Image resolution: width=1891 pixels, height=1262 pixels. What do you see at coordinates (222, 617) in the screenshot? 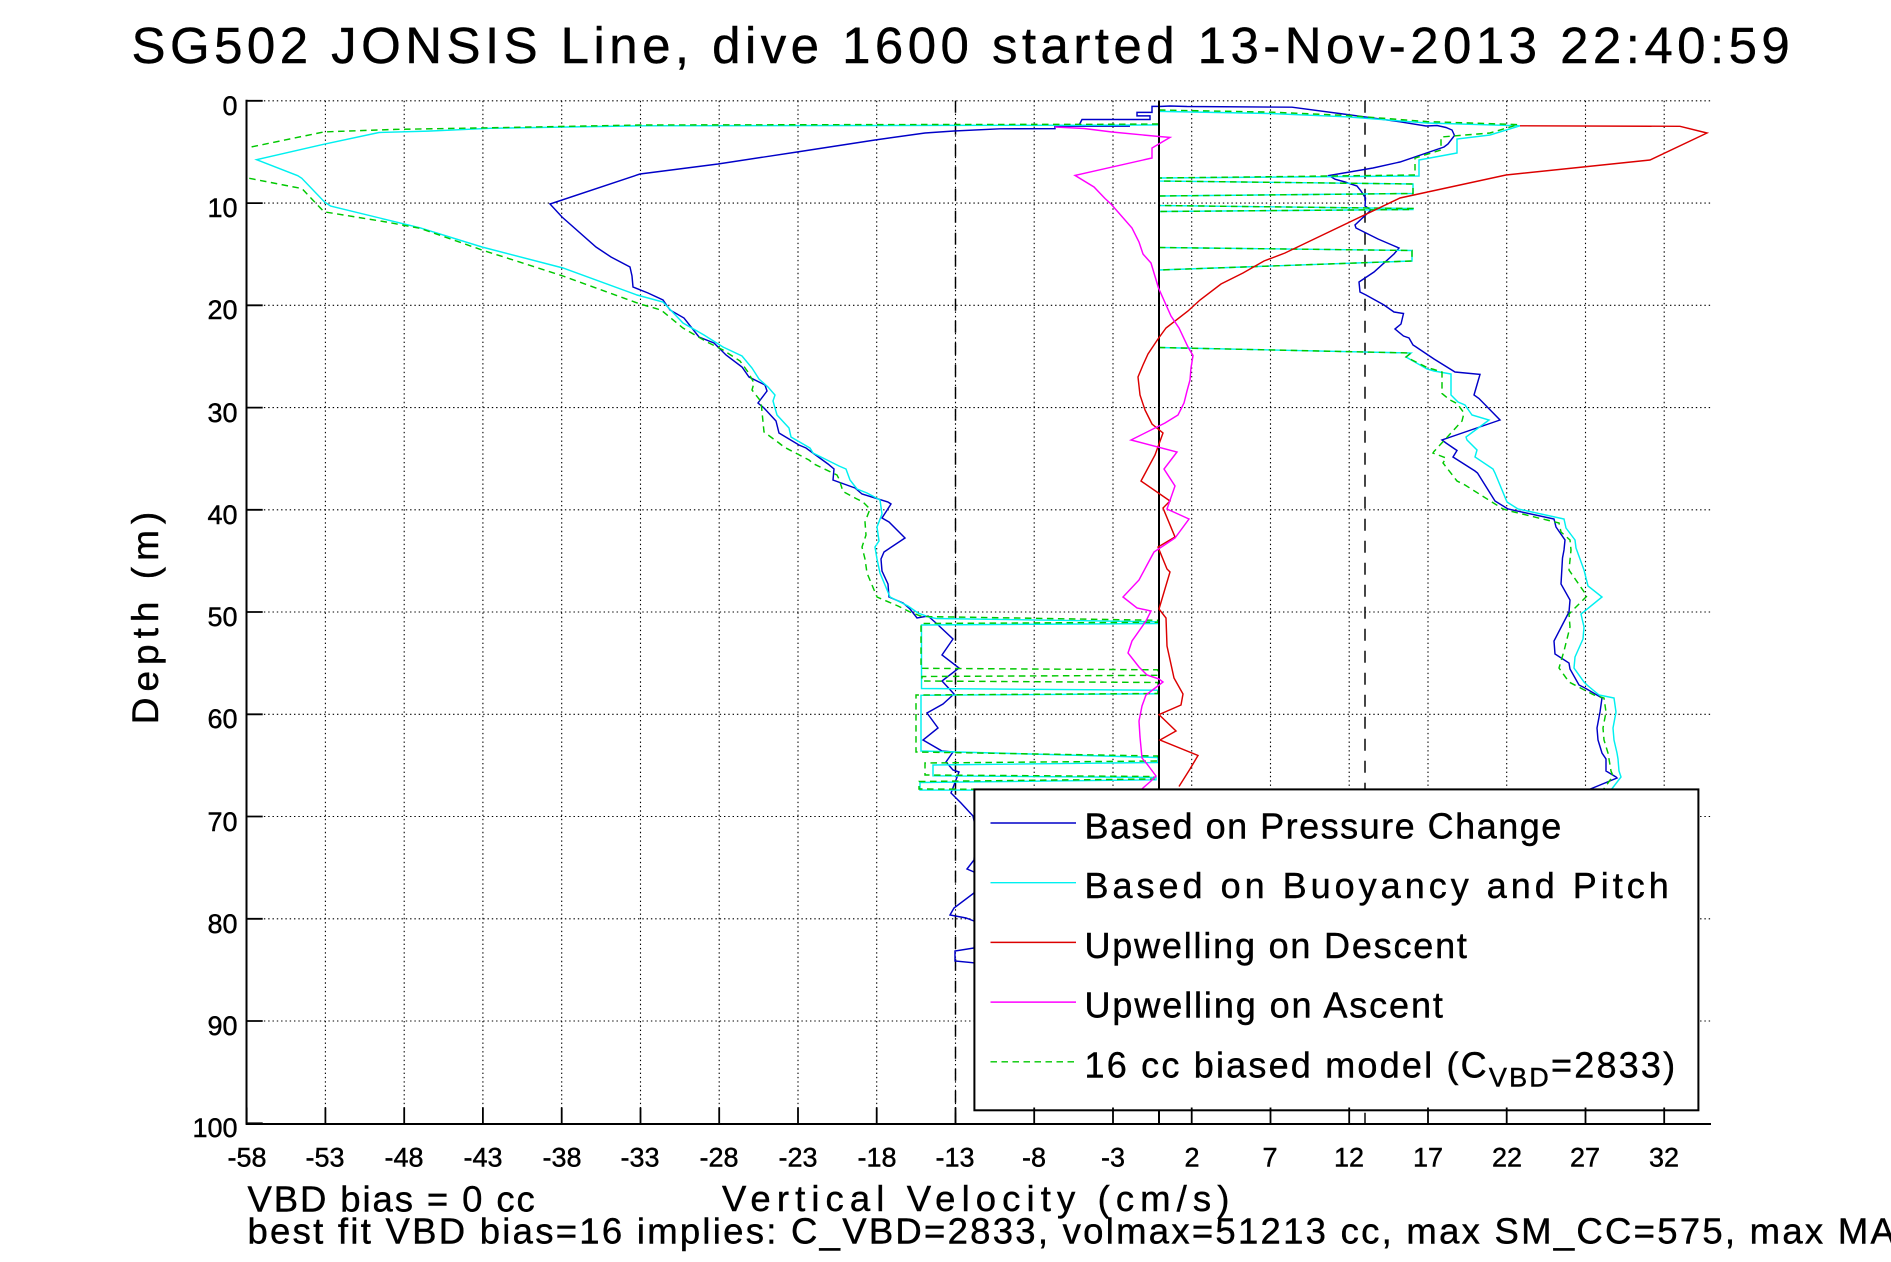
I see `svg-text: 50` at bounding box center [222, 617].